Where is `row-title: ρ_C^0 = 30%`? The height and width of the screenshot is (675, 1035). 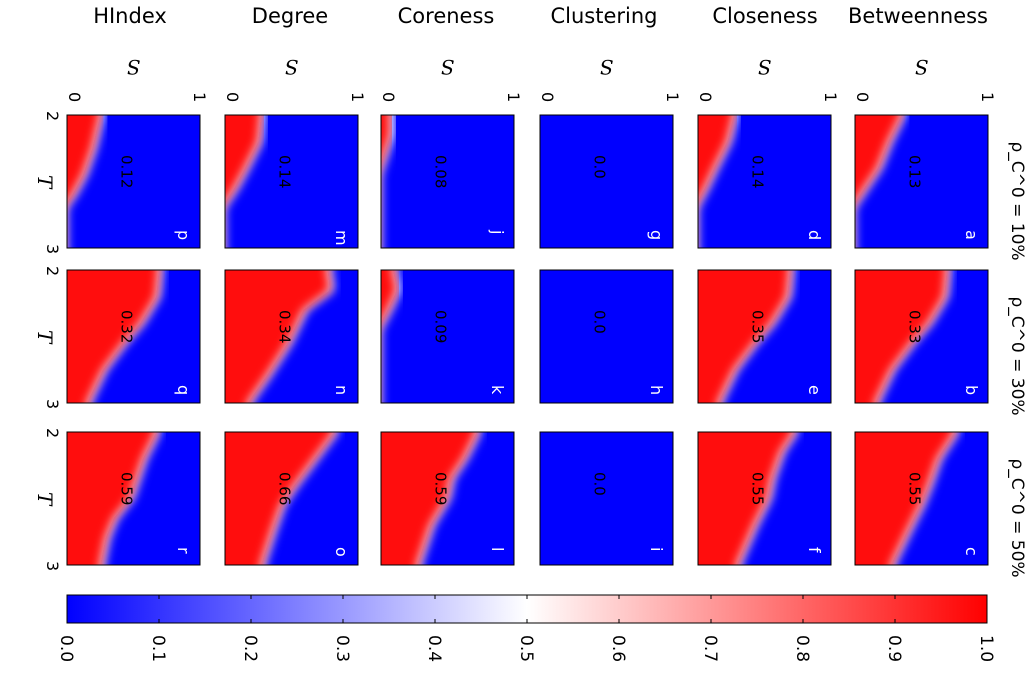 row-title: ρ_C^0 = 30% is located at coordinates (1017, 356).